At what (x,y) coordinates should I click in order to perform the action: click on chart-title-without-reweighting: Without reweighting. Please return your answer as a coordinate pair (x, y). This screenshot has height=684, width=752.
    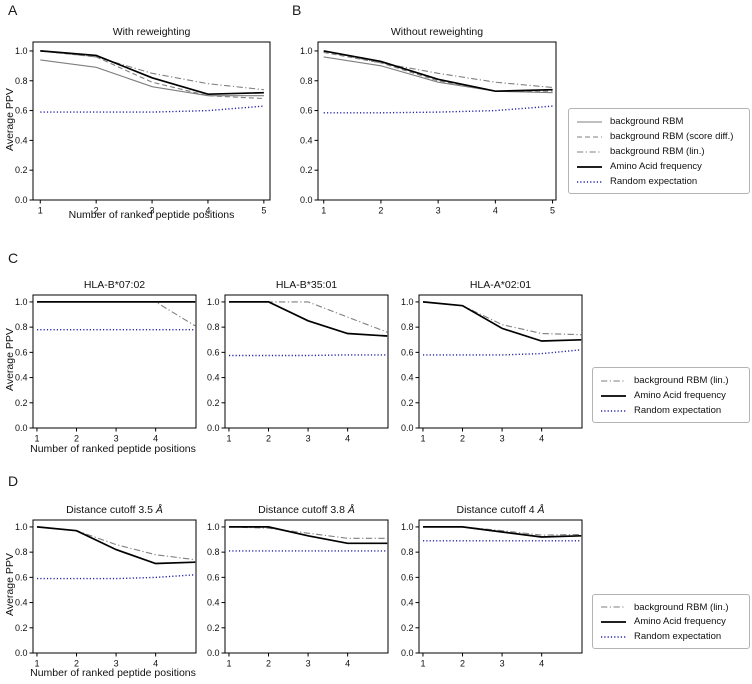
    Looking at the image, I should click on (437, 32).